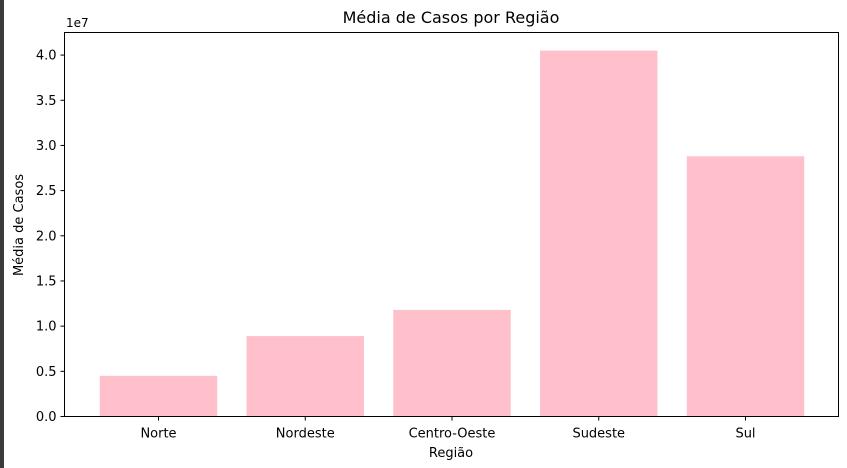 The height and width of the screenshot is (468, 847). I want to click on y-tick-label: 3.5, so click(46, 101).